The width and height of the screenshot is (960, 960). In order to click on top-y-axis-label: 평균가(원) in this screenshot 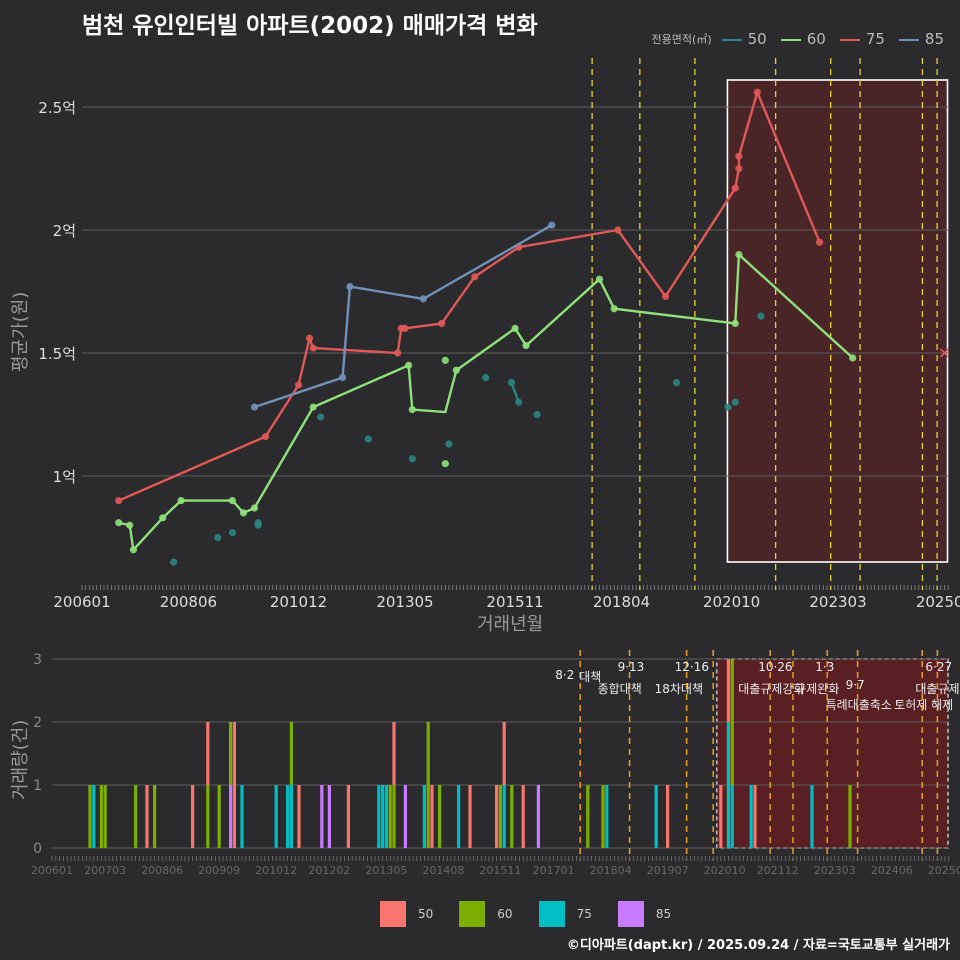, I will do `click(20, 331)`.